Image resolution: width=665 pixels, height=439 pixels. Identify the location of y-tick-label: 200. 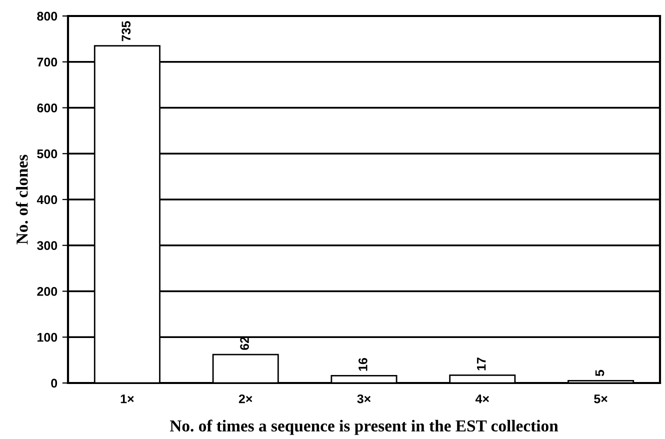
(47, 291).